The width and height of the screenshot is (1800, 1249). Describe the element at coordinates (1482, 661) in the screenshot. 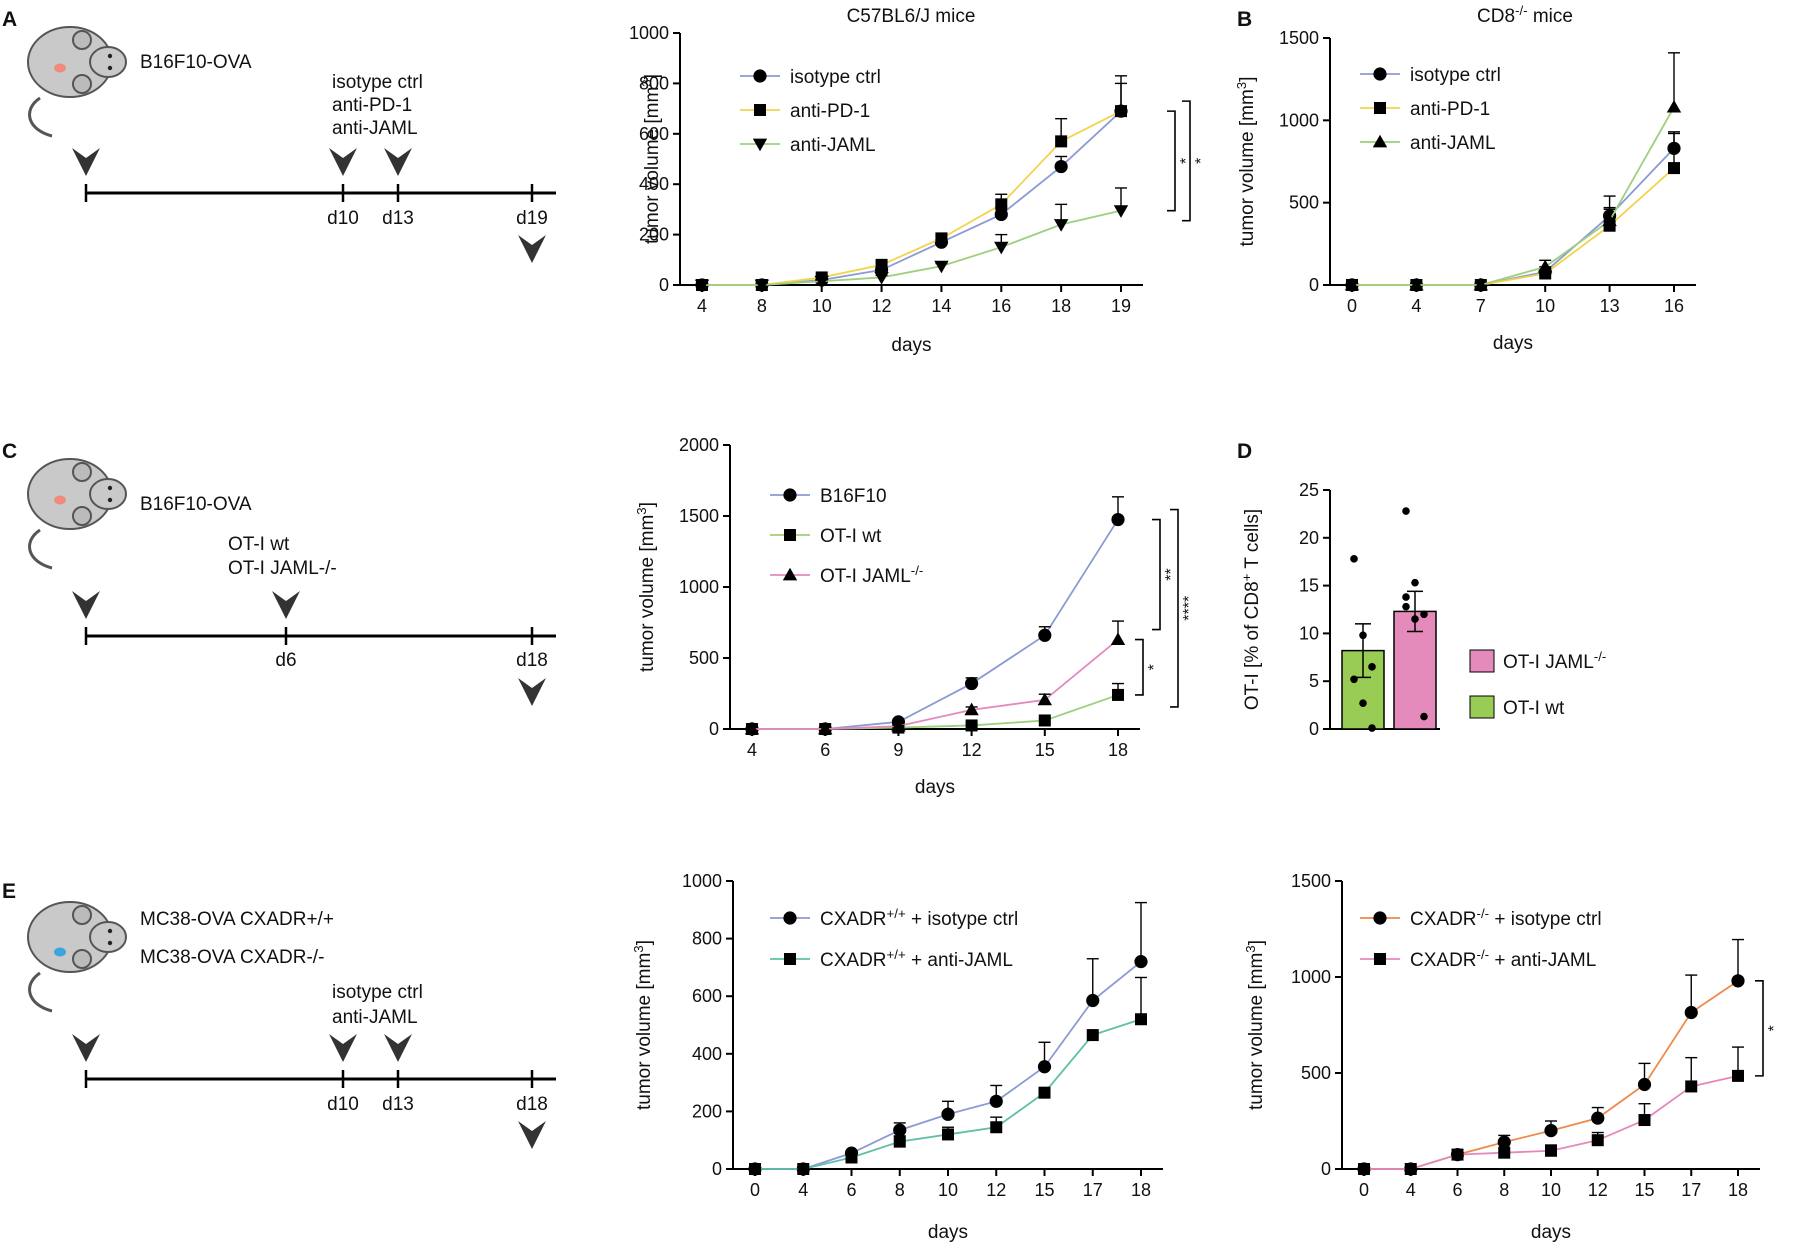

I see `legend-swatch` at that location.